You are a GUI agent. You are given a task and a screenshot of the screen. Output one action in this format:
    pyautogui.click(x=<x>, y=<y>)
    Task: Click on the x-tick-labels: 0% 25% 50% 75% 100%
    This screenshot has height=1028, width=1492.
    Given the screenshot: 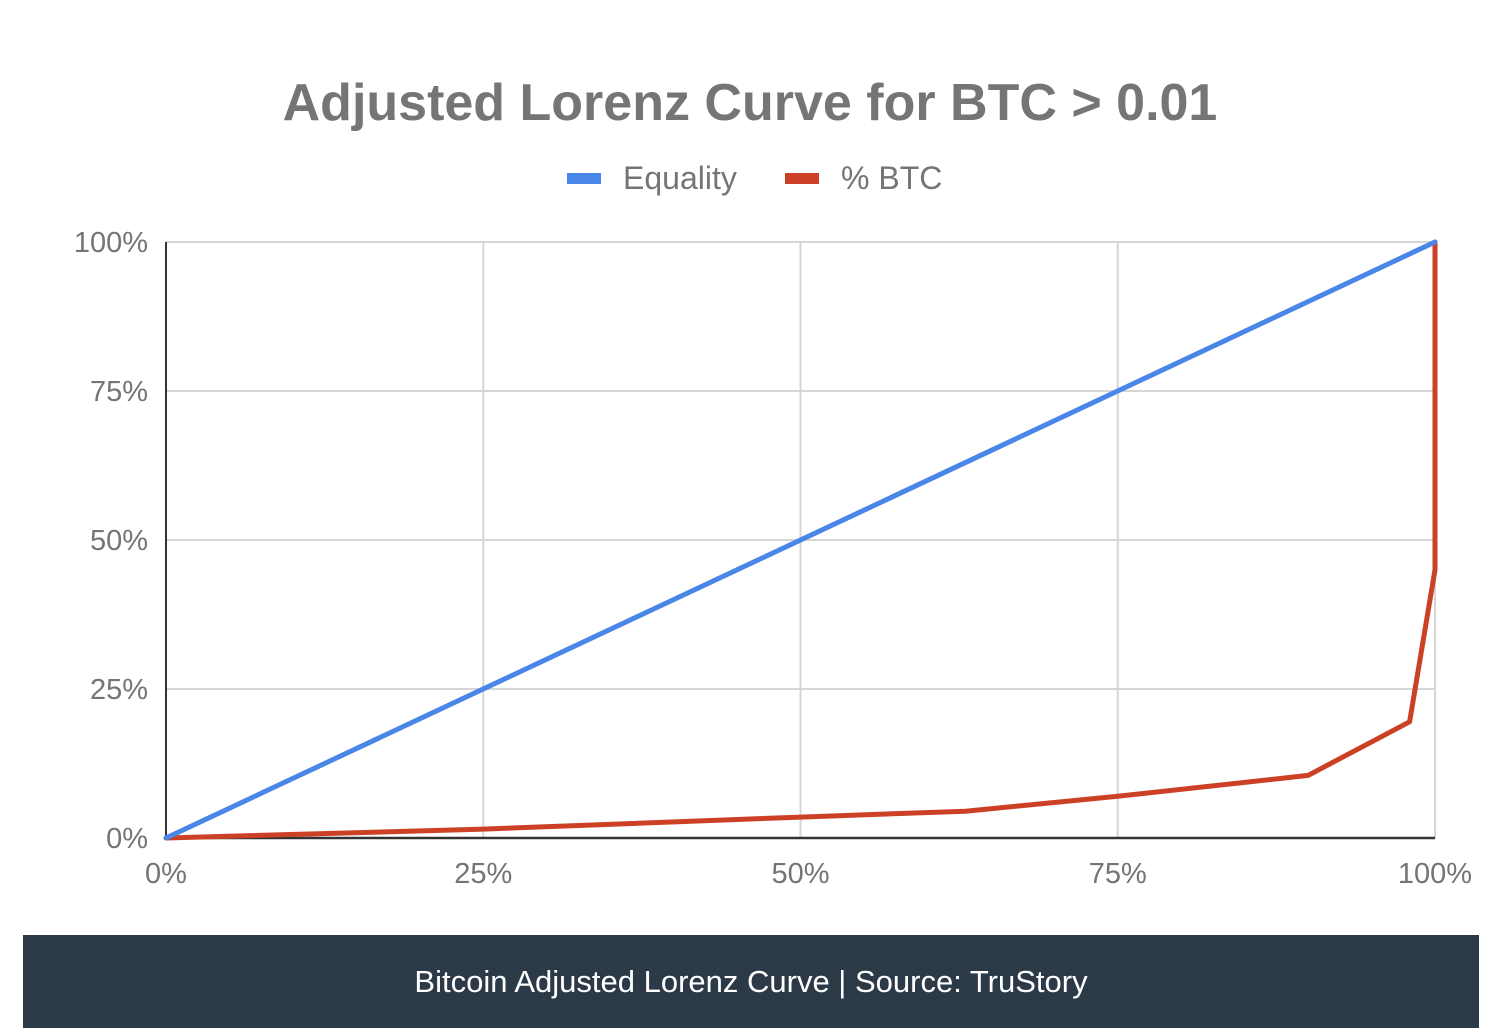 What is the action you would take?
    pyautogui.click(x=808, y=874)
    